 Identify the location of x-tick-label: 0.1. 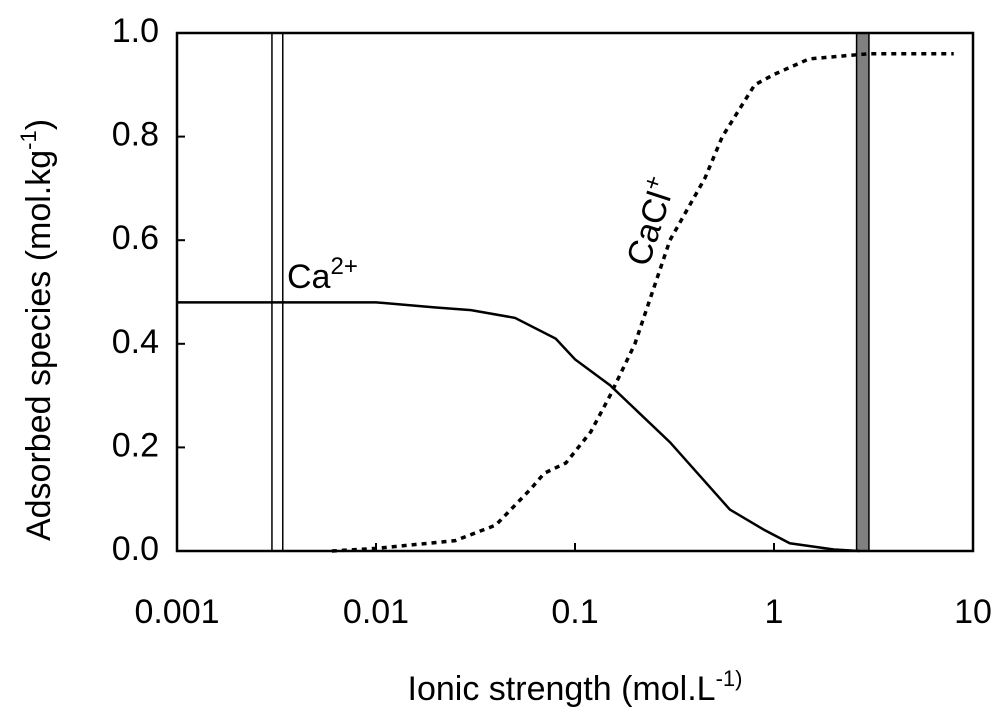
(574, 612).